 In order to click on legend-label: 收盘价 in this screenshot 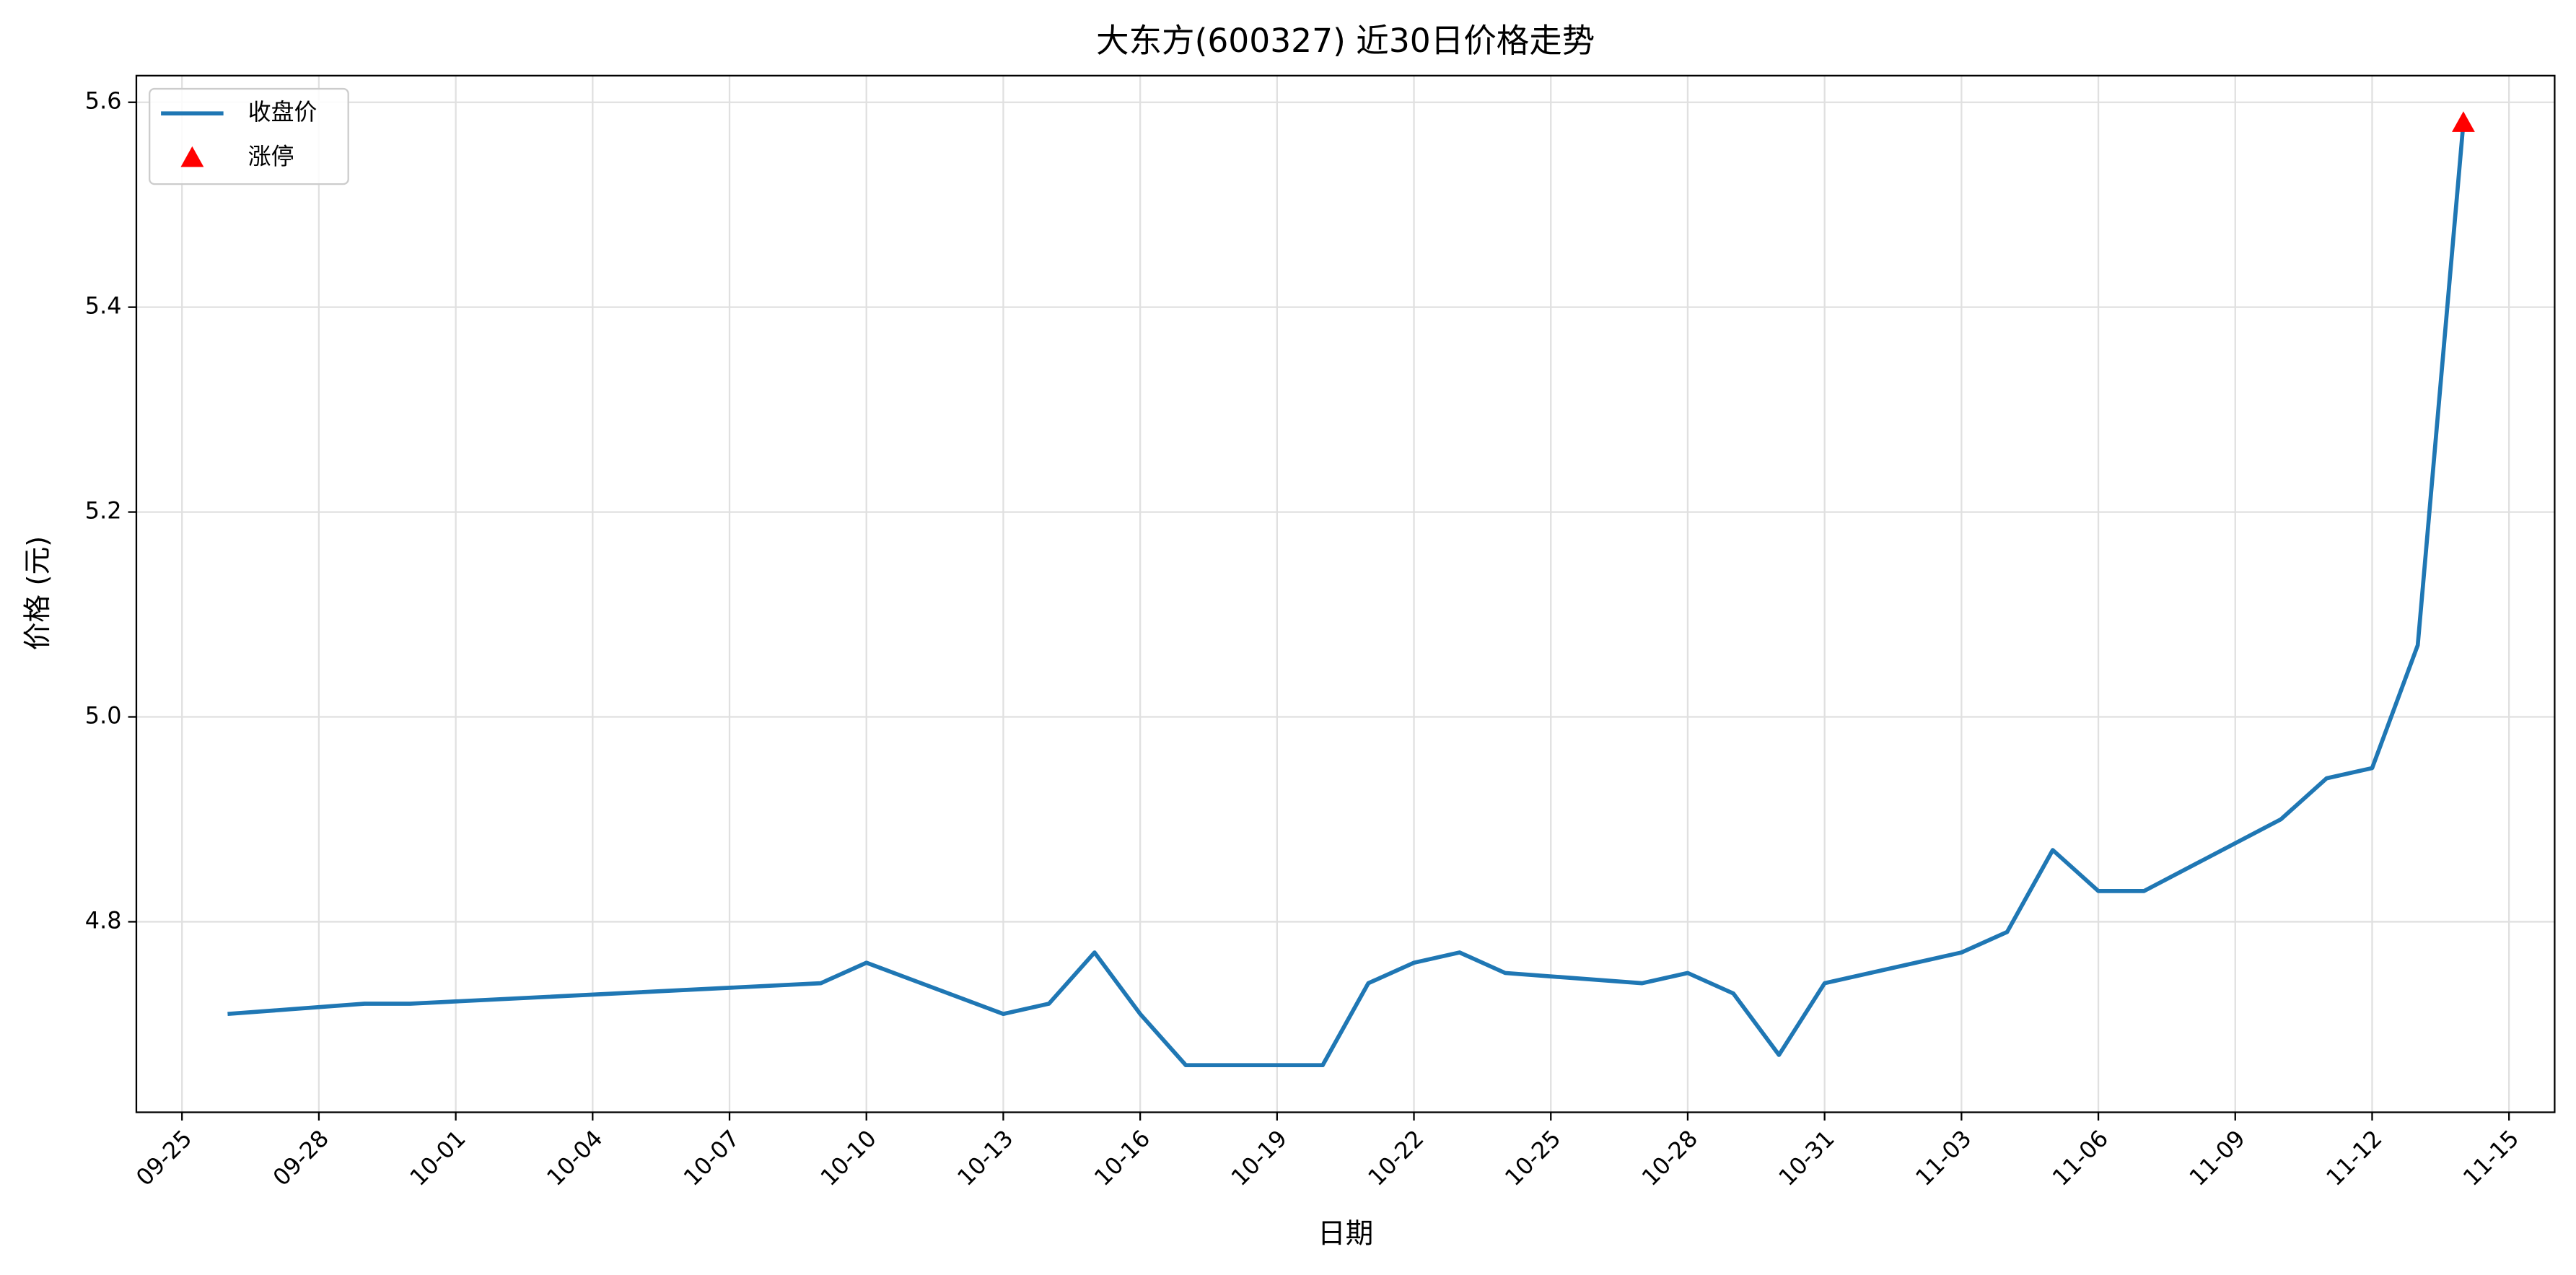, I will do `click(282, 112)`.